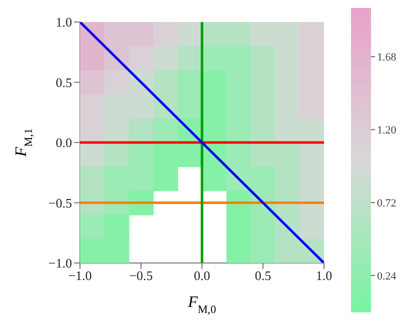 The width and height of the screenshot is (407, 336). Describe the element at coordinates (387, 276) in the screenshot. I see `color-bar-label: 0.24` at that location.